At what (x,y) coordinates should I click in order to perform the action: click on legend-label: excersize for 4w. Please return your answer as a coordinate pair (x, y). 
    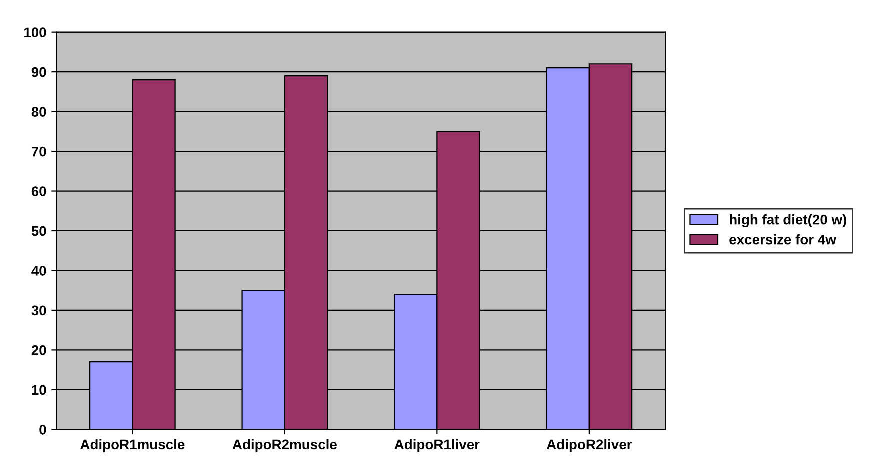
    Looking at the image, I should click on (783, 239).